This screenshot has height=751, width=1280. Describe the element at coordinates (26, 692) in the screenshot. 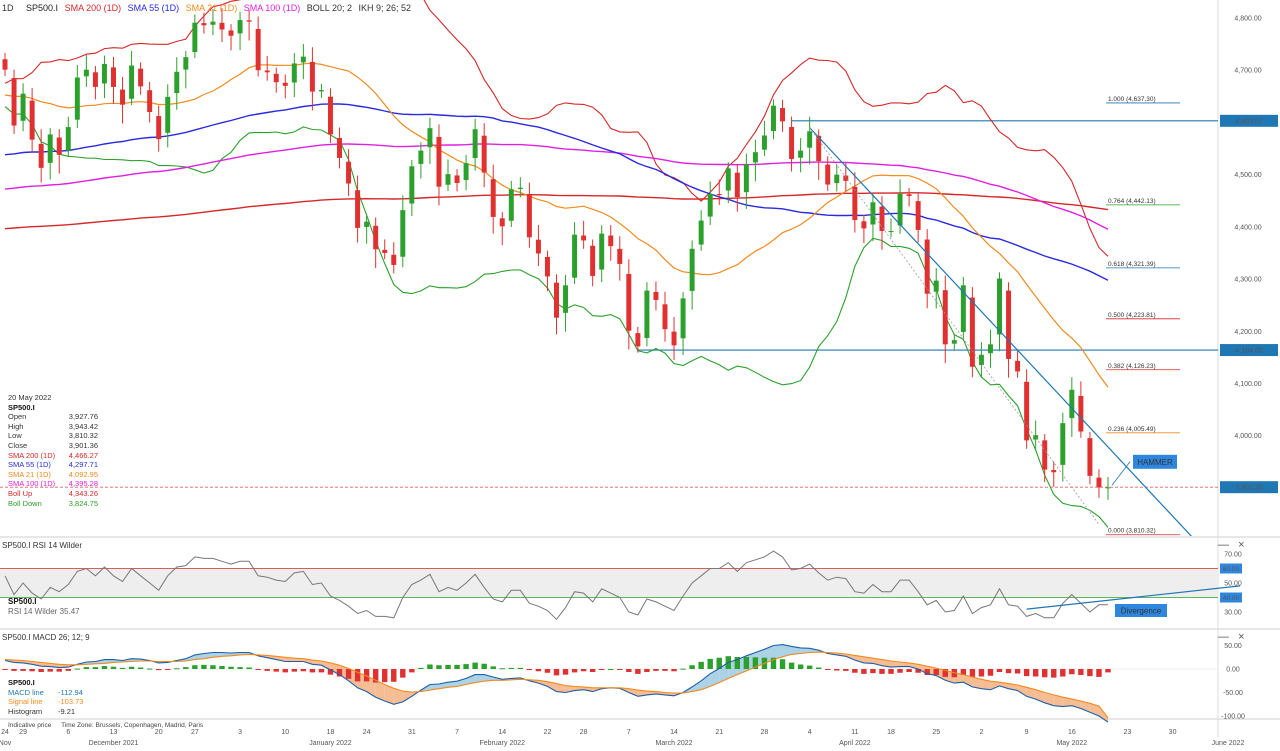

I see `macd-readout-label: MACD line` at that location.